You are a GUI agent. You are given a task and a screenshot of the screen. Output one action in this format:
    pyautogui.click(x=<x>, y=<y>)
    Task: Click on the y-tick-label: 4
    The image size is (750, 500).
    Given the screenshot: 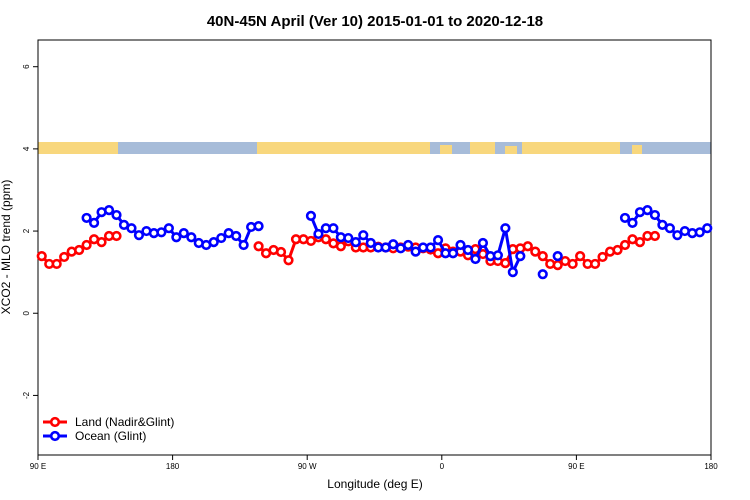 What is the action you would take?
    pyautogui.click(x=26, y=148)
    